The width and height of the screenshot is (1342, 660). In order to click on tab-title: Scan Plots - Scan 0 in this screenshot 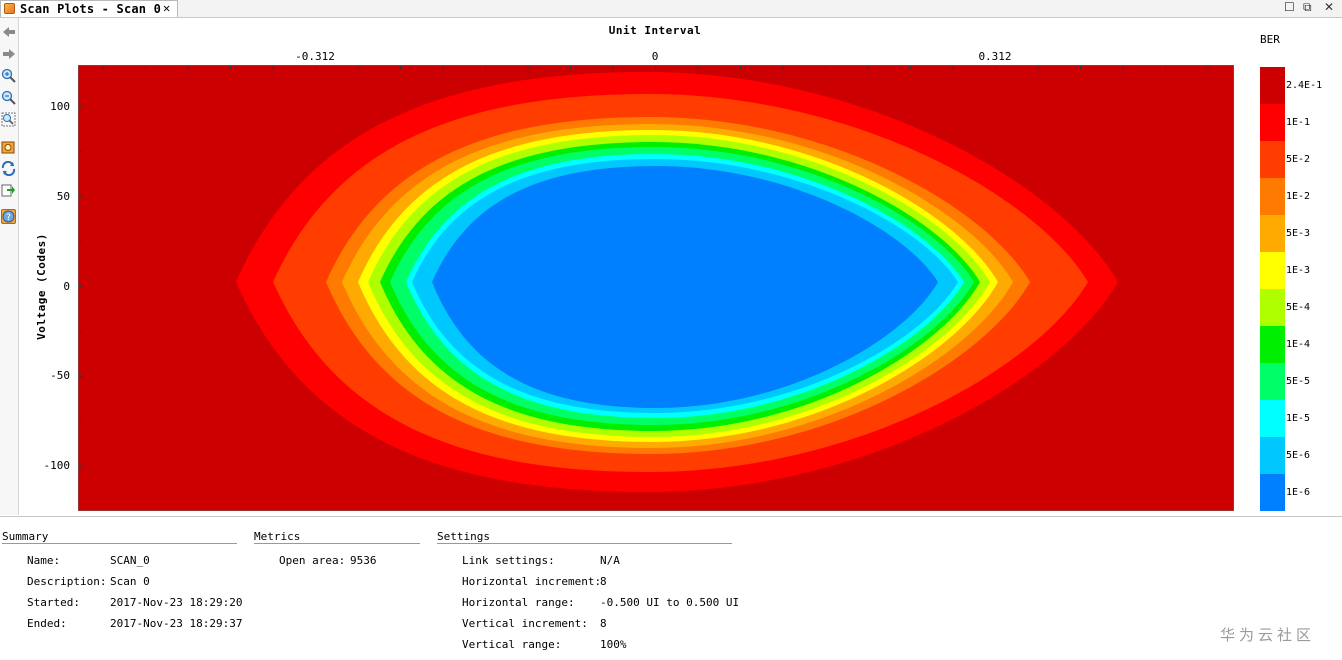, I will do `click(91, 9)`.